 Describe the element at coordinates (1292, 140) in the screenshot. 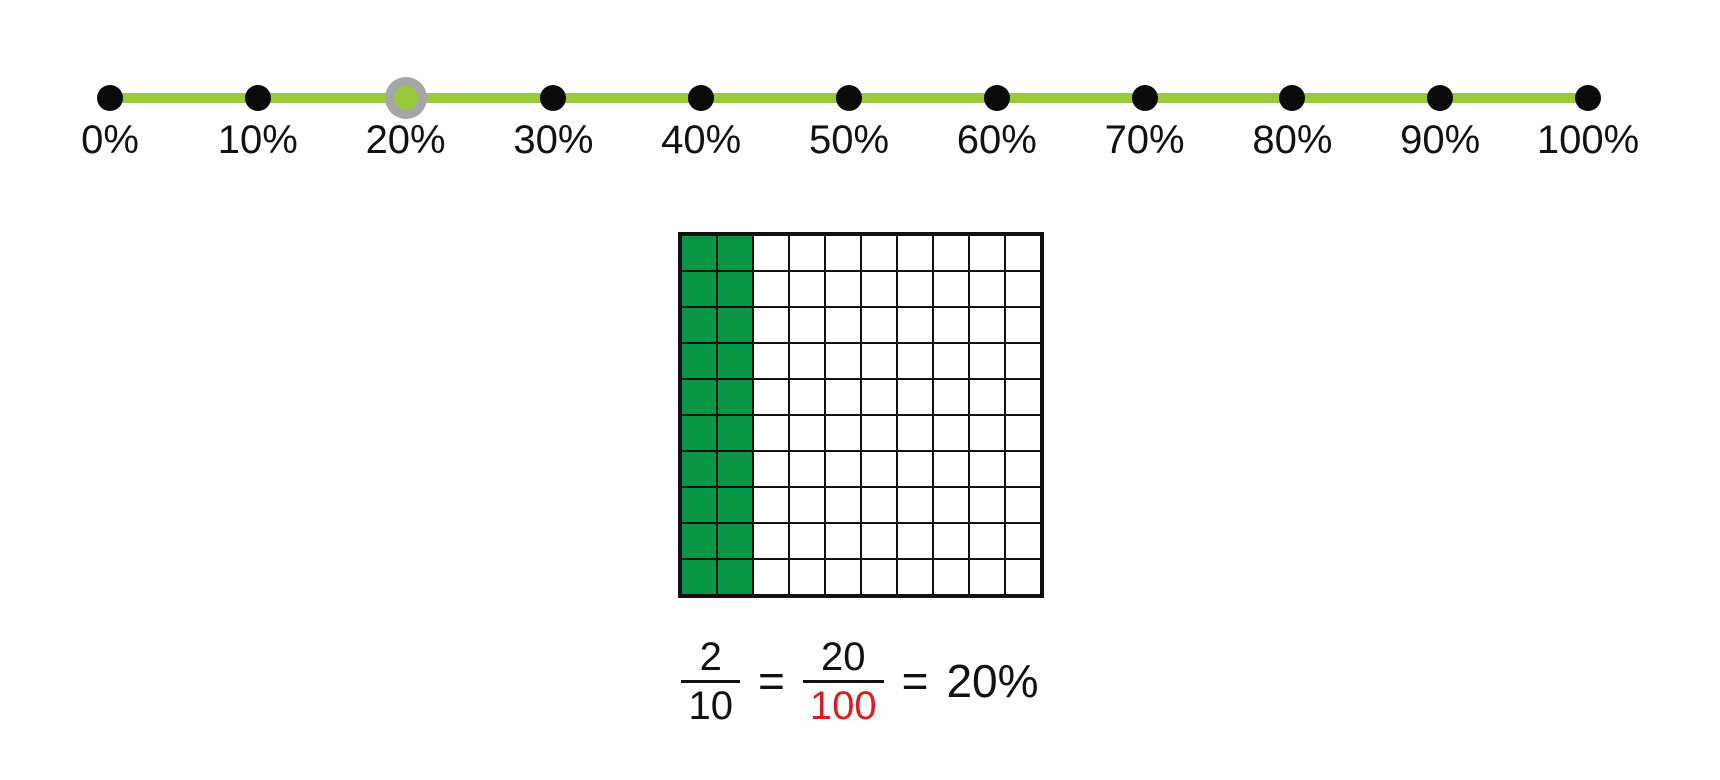

I see `tick-label: 80%` at that location.